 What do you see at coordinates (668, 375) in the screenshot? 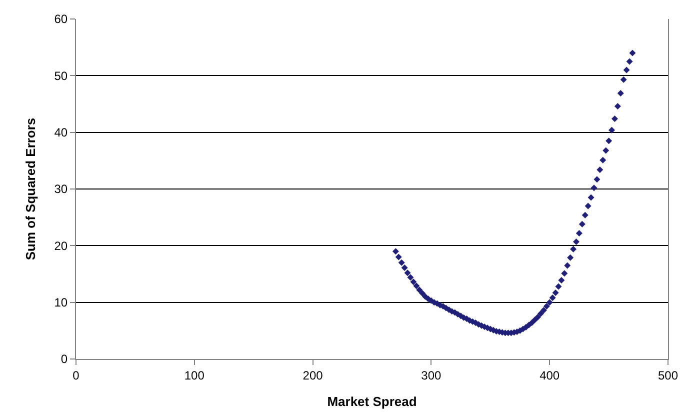
I see `x-tick-label: 500` at bounding box center [668, 375].